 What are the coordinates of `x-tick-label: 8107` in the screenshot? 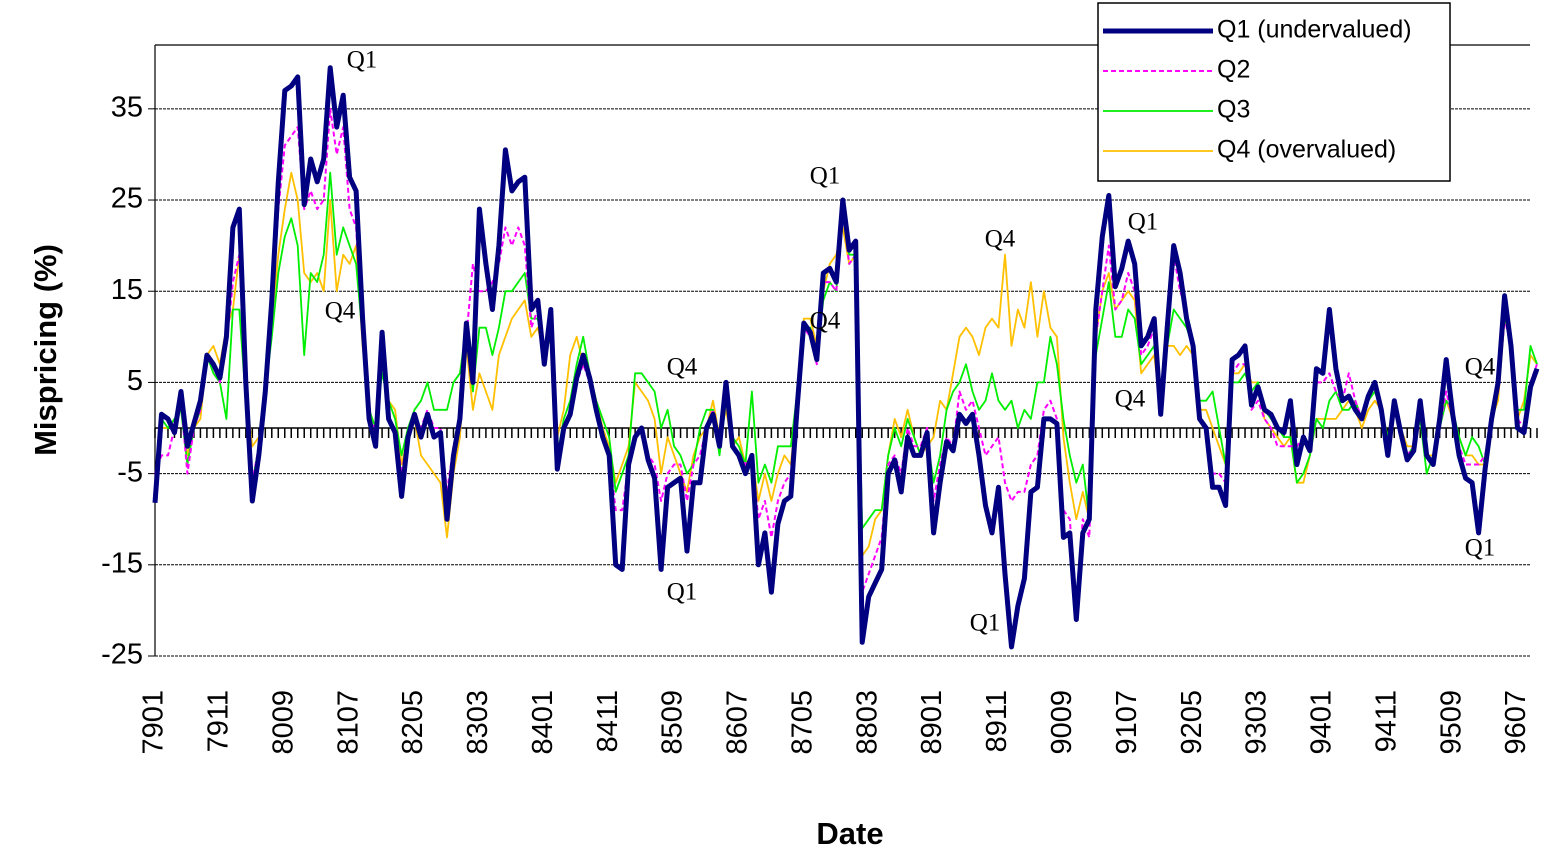 It's located at (348, 722).